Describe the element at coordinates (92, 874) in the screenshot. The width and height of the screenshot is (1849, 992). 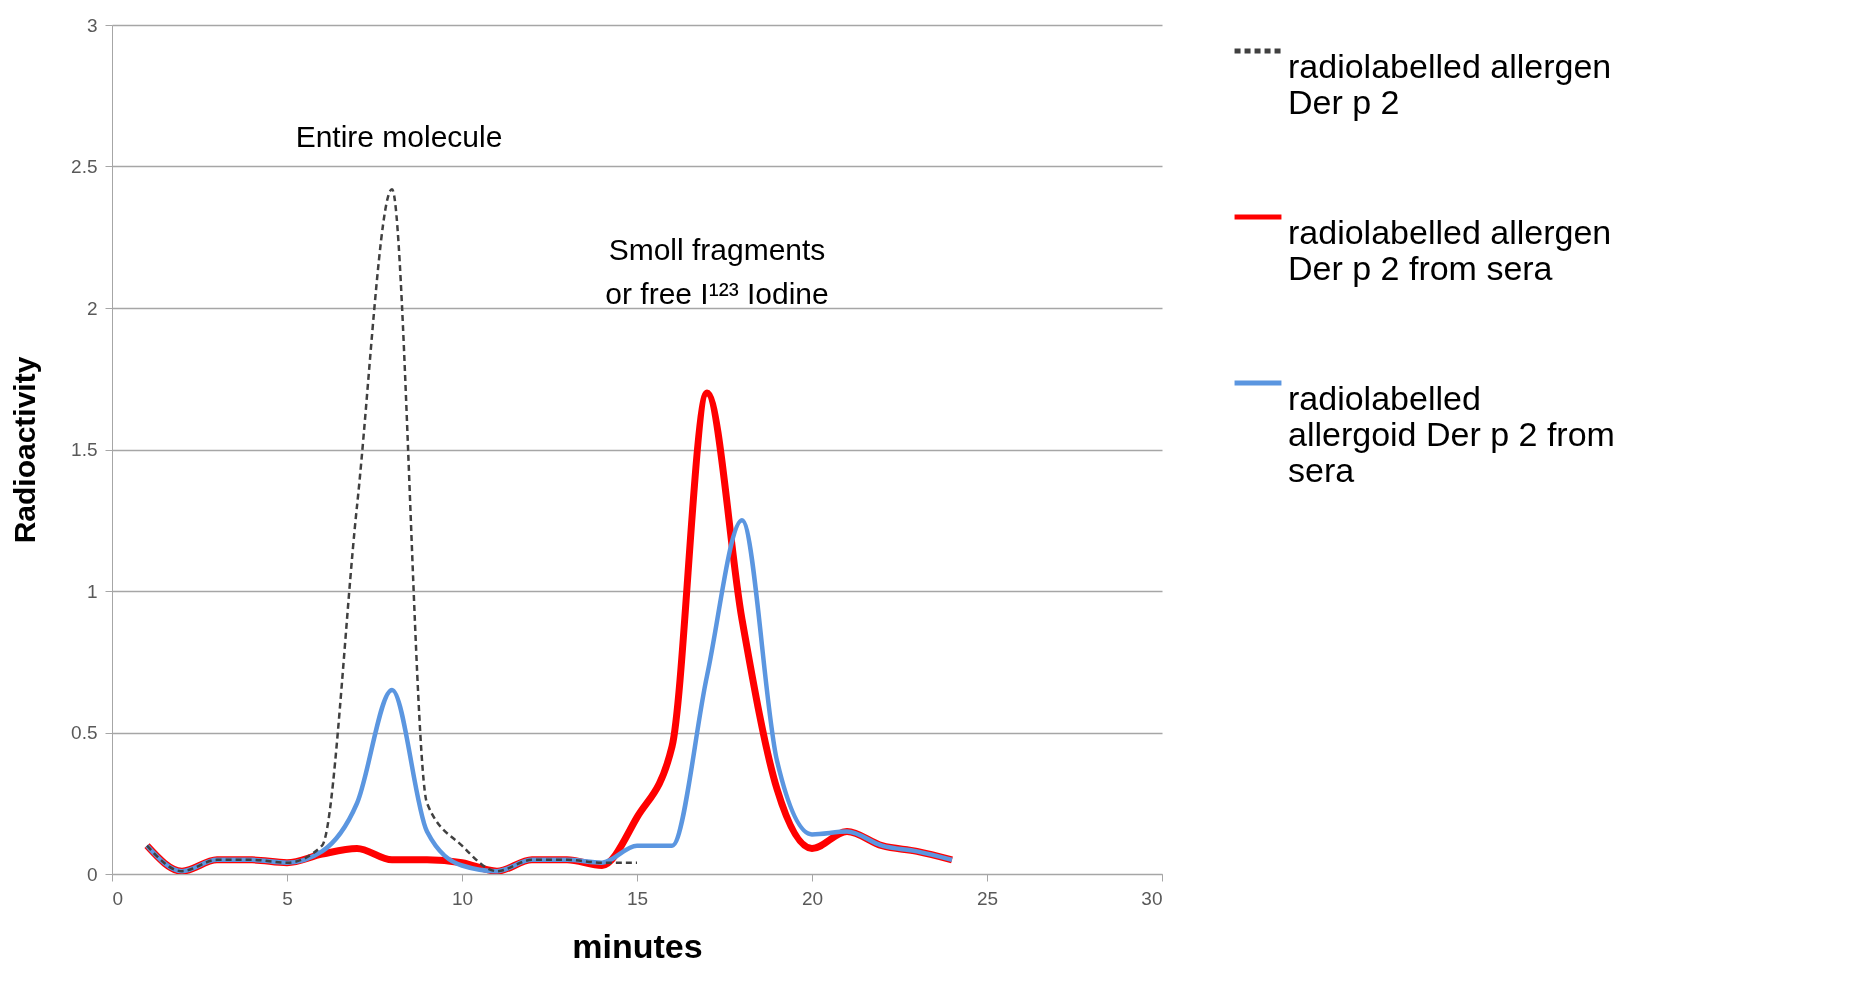
I see `y-tick-label: 0` at that location.